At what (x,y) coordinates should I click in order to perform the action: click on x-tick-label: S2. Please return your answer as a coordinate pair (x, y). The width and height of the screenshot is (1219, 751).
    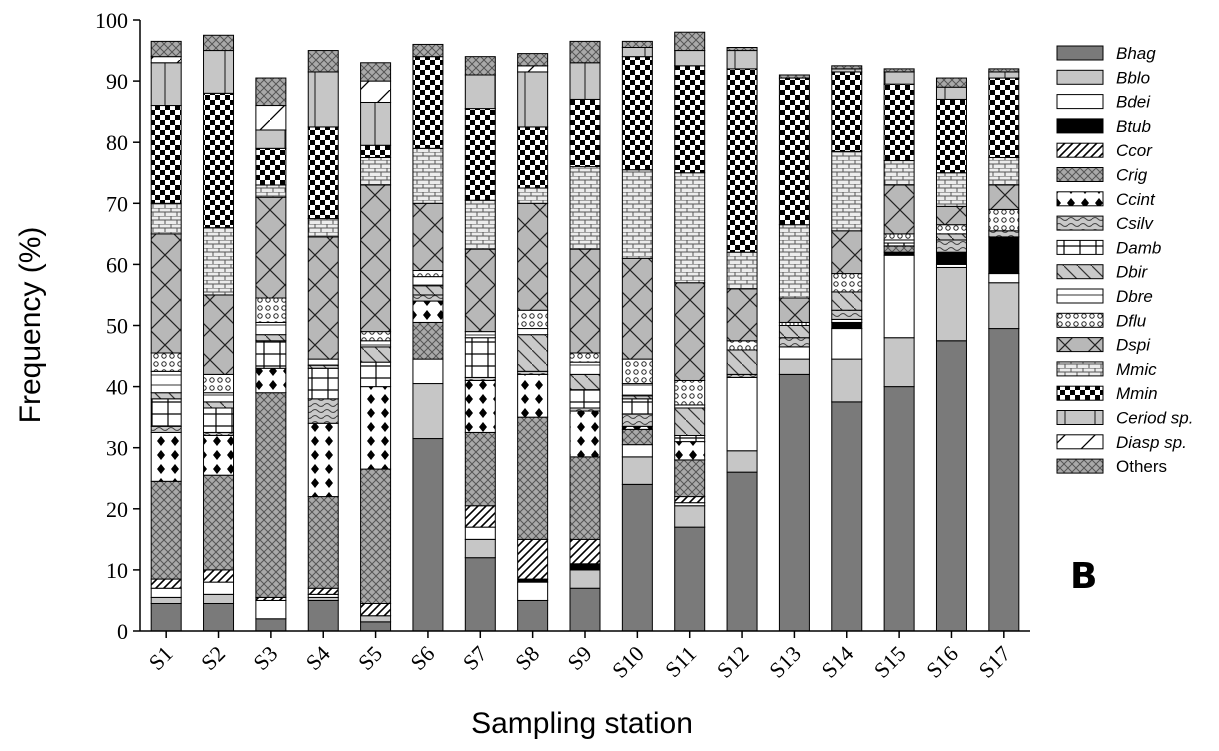
    Looking at the image, I should click on (213, 658).